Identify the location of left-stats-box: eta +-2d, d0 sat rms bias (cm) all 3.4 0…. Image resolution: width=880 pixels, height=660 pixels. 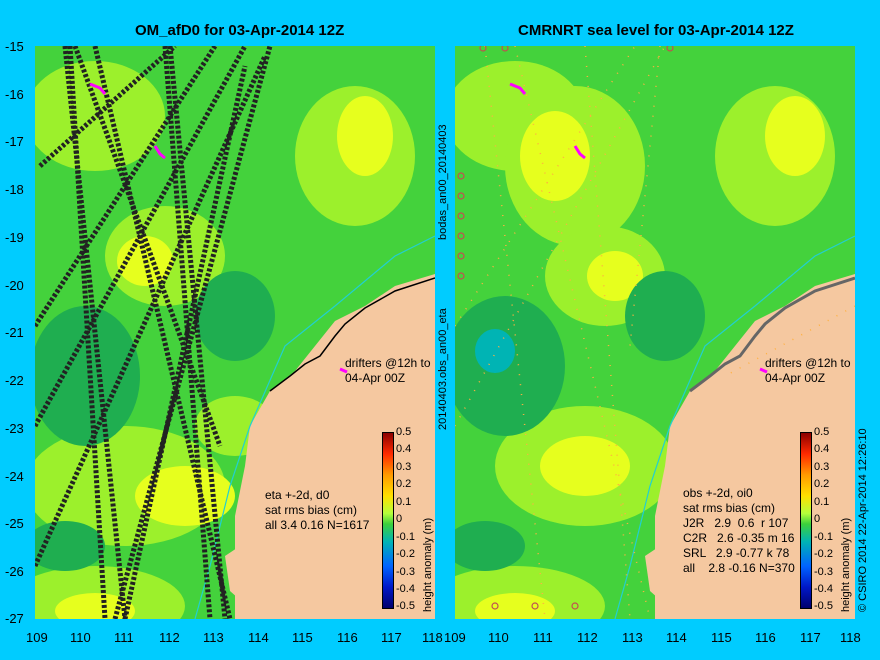
(317, 510).